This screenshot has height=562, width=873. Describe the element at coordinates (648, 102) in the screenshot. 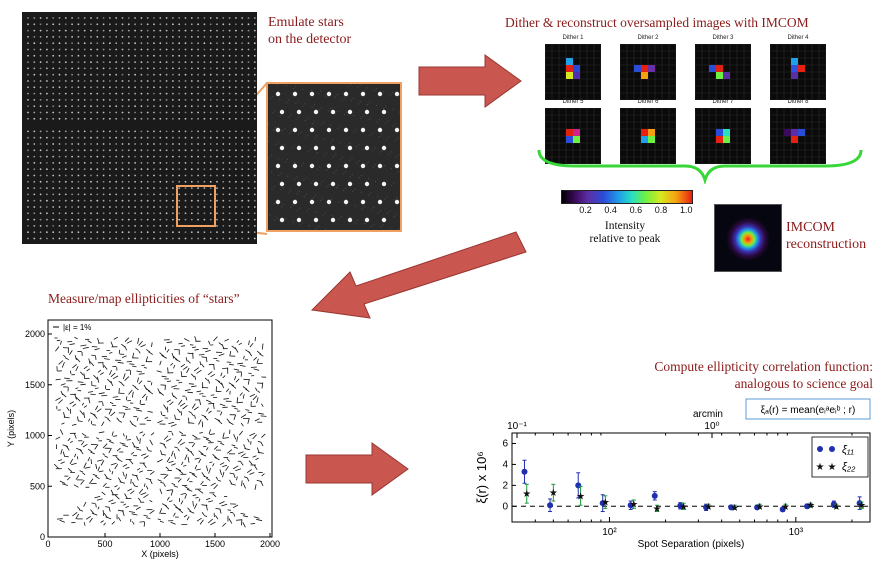

I see `dither-panel-title: Dither 6` at that location.